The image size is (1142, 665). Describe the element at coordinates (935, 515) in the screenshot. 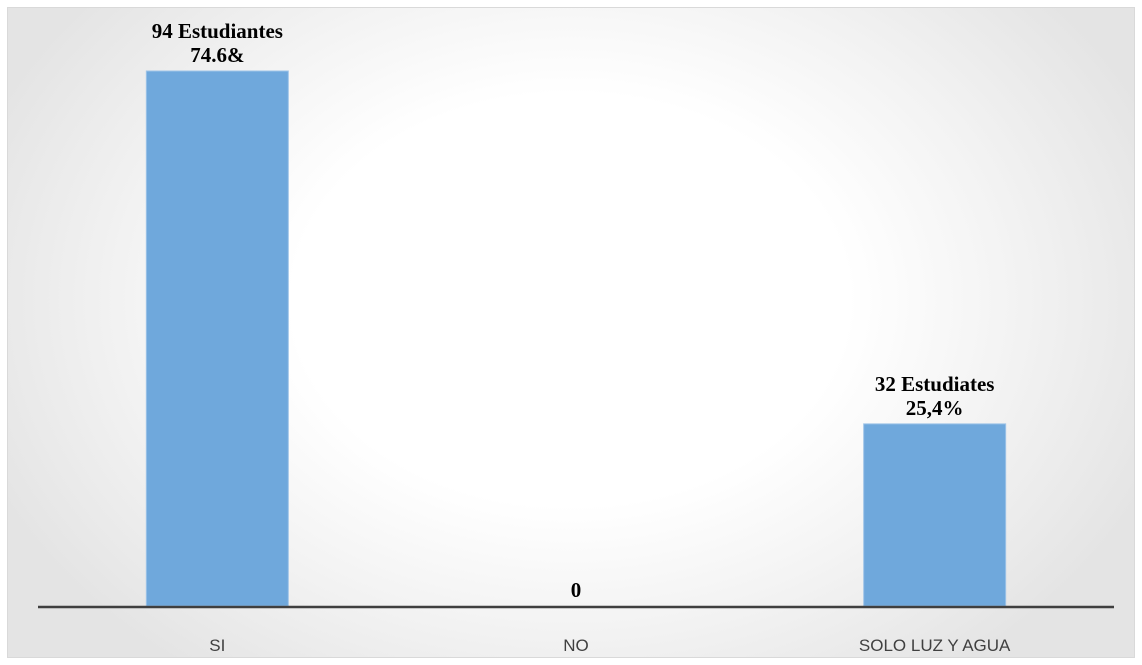

I see `bar-solo-luz-y-agua` at that location.